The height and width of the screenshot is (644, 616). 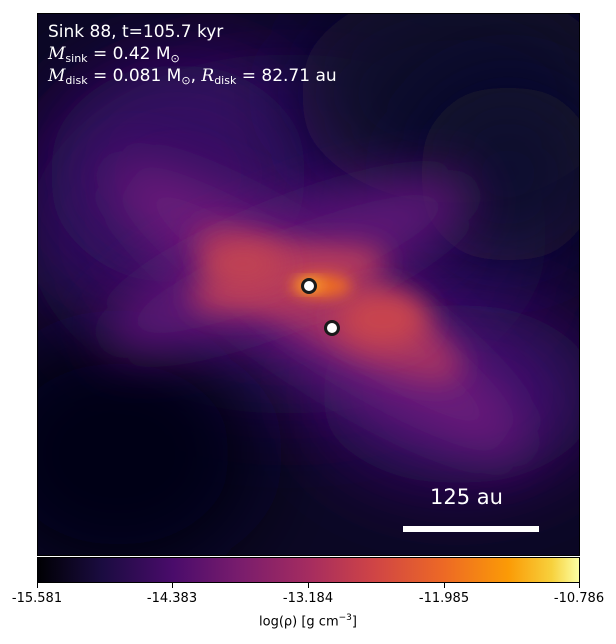 What do you see at coordinates (37, 598) in the screenshot?
I see `colorbar-tick-label: -15.581` at bounding box center [37, 598].